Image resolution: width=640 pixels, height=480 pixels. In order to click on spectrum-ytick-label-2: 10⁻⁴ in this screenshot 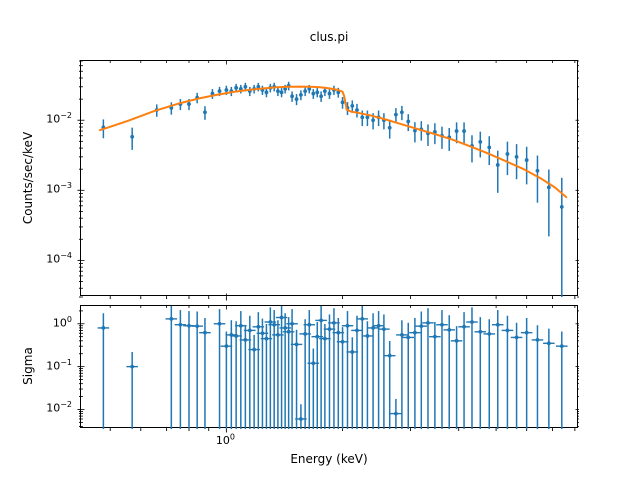, I will do `click(59, 258)`.